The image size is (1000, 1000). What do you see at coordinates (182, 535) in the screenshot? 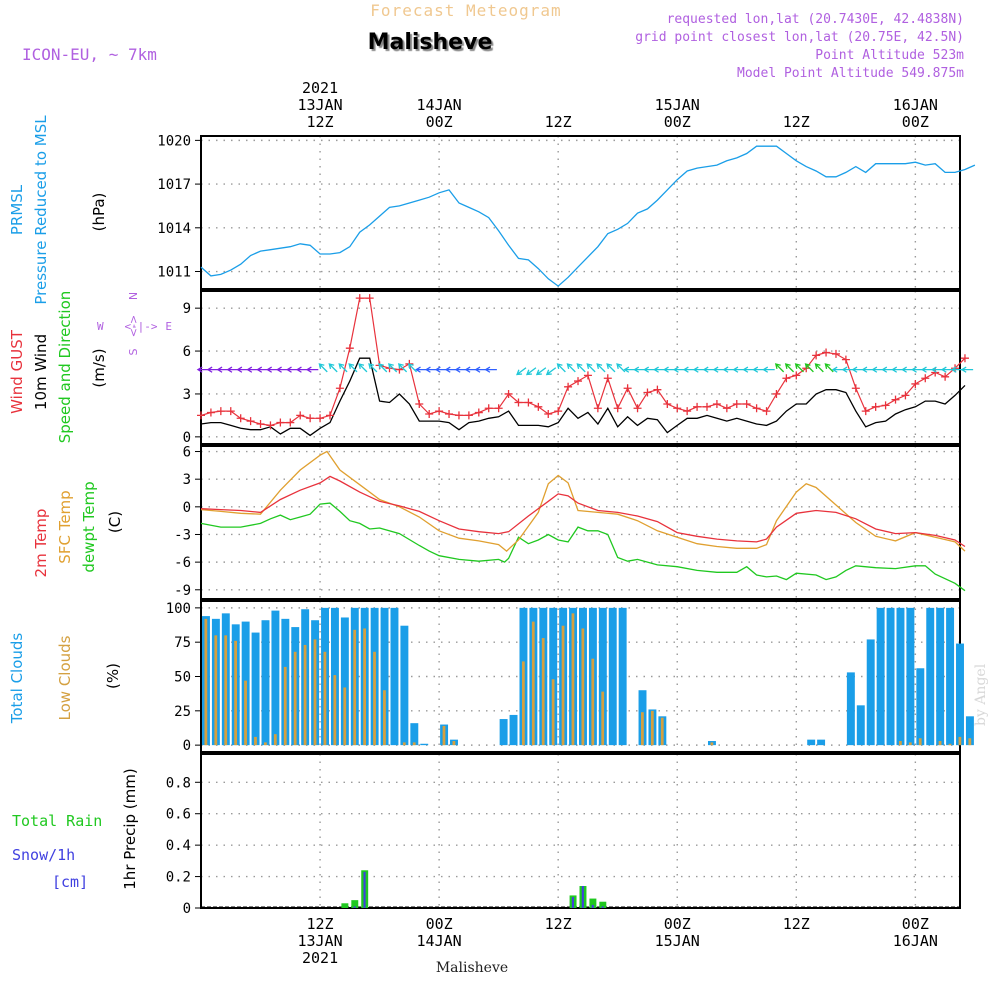
I see `y-tick-label: -3` at bounding box center [182, 535].